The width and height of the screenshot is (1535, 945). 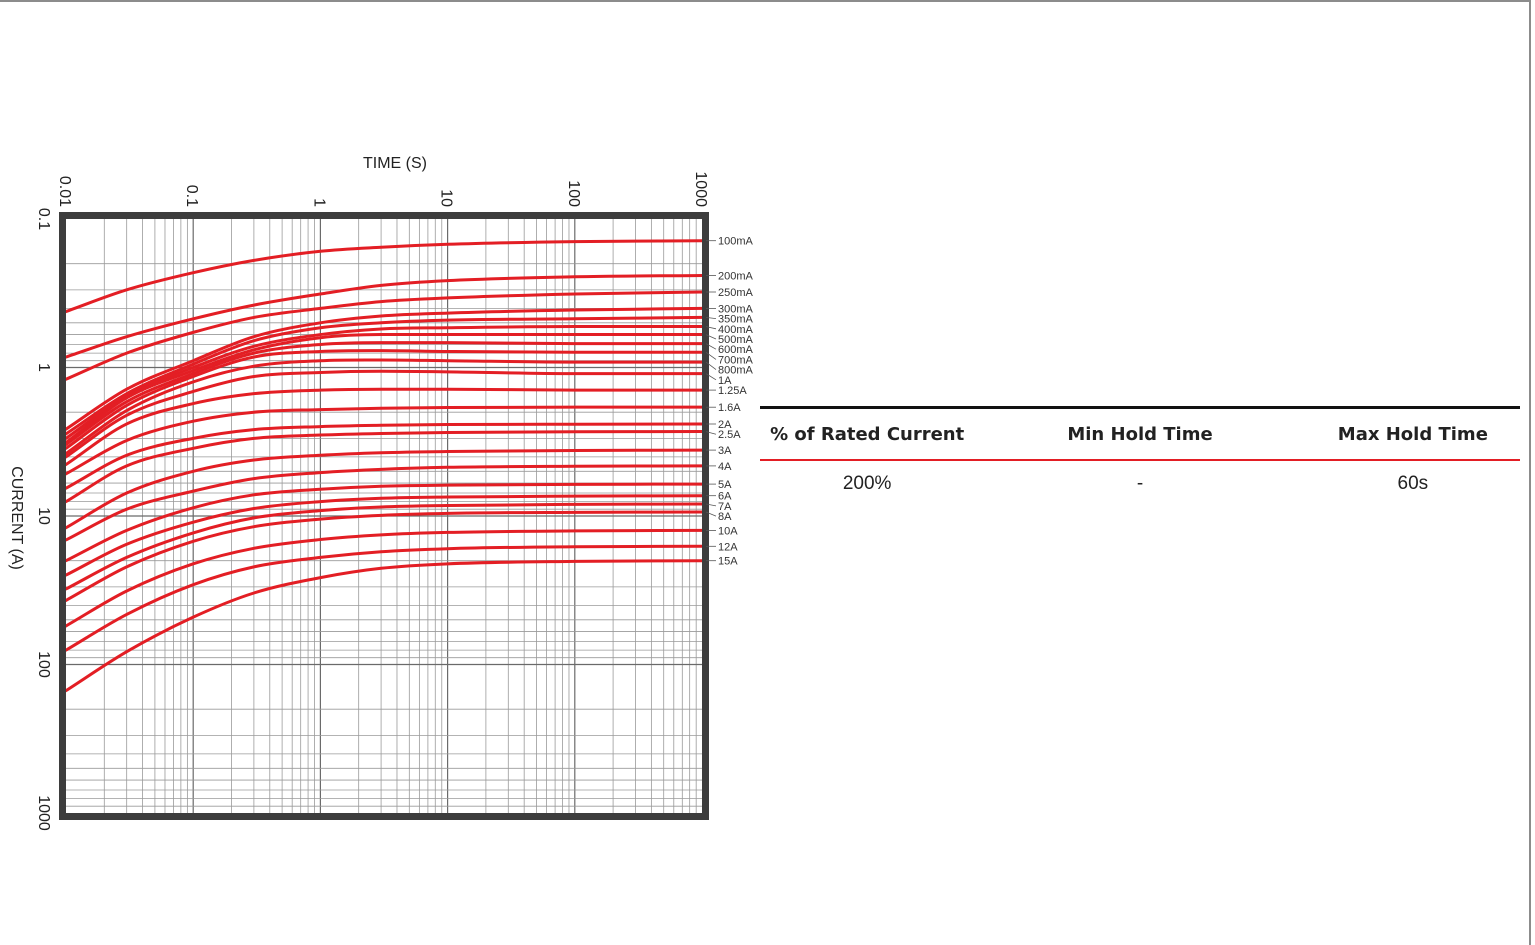 What do you see at coordinates (736, 371) in the screenshot?
I see `series-label: 800mA` at bounding box center [736, 371].